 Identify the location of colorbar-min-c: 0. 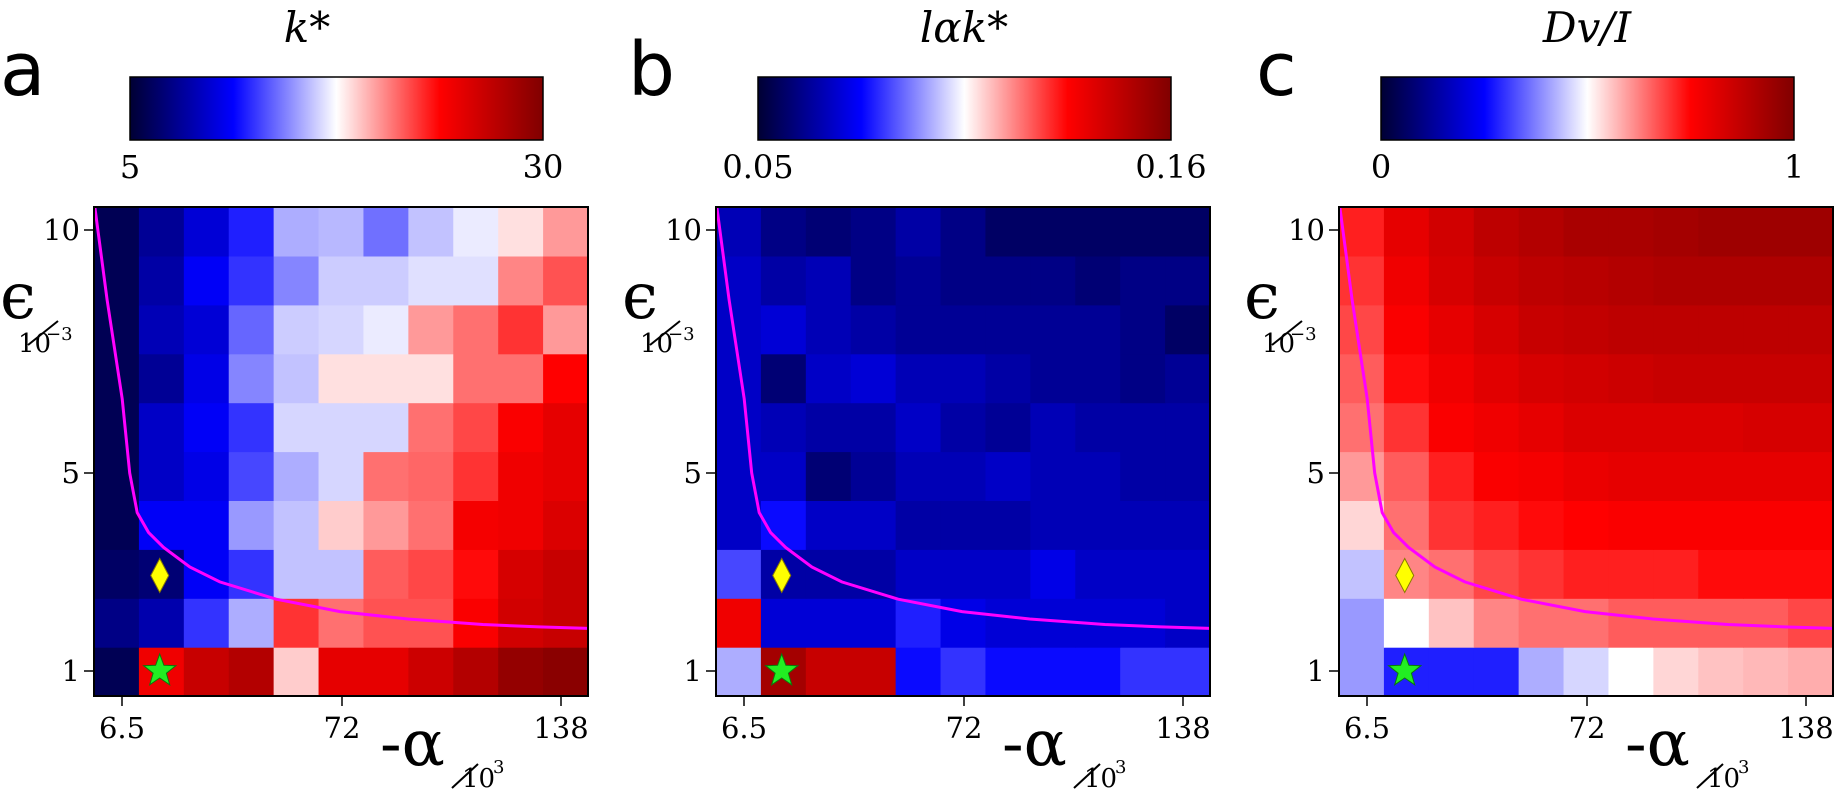
(1381, 167).